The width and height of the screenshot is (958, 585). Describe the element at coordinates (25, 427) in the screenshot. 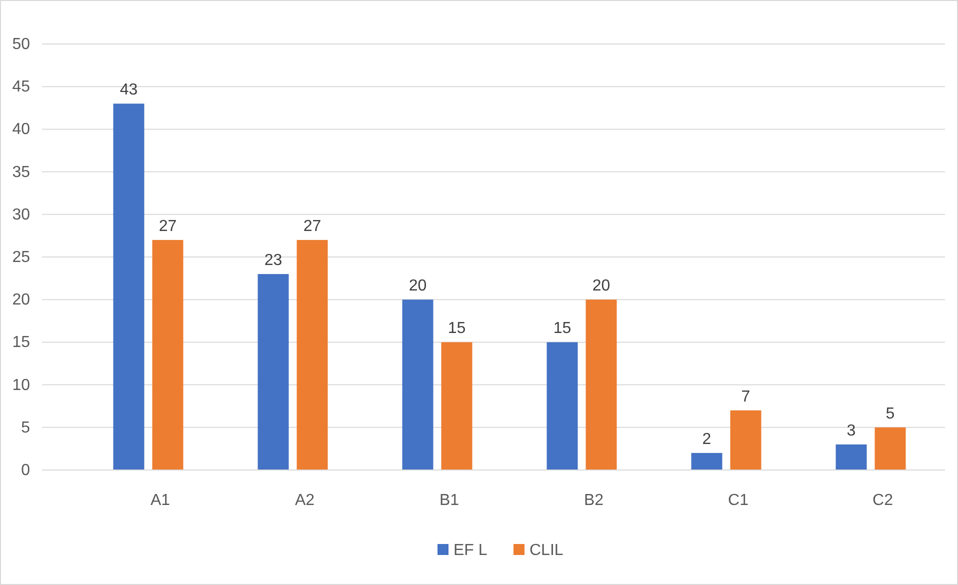

I see `y-tick-label: 5` at that location.